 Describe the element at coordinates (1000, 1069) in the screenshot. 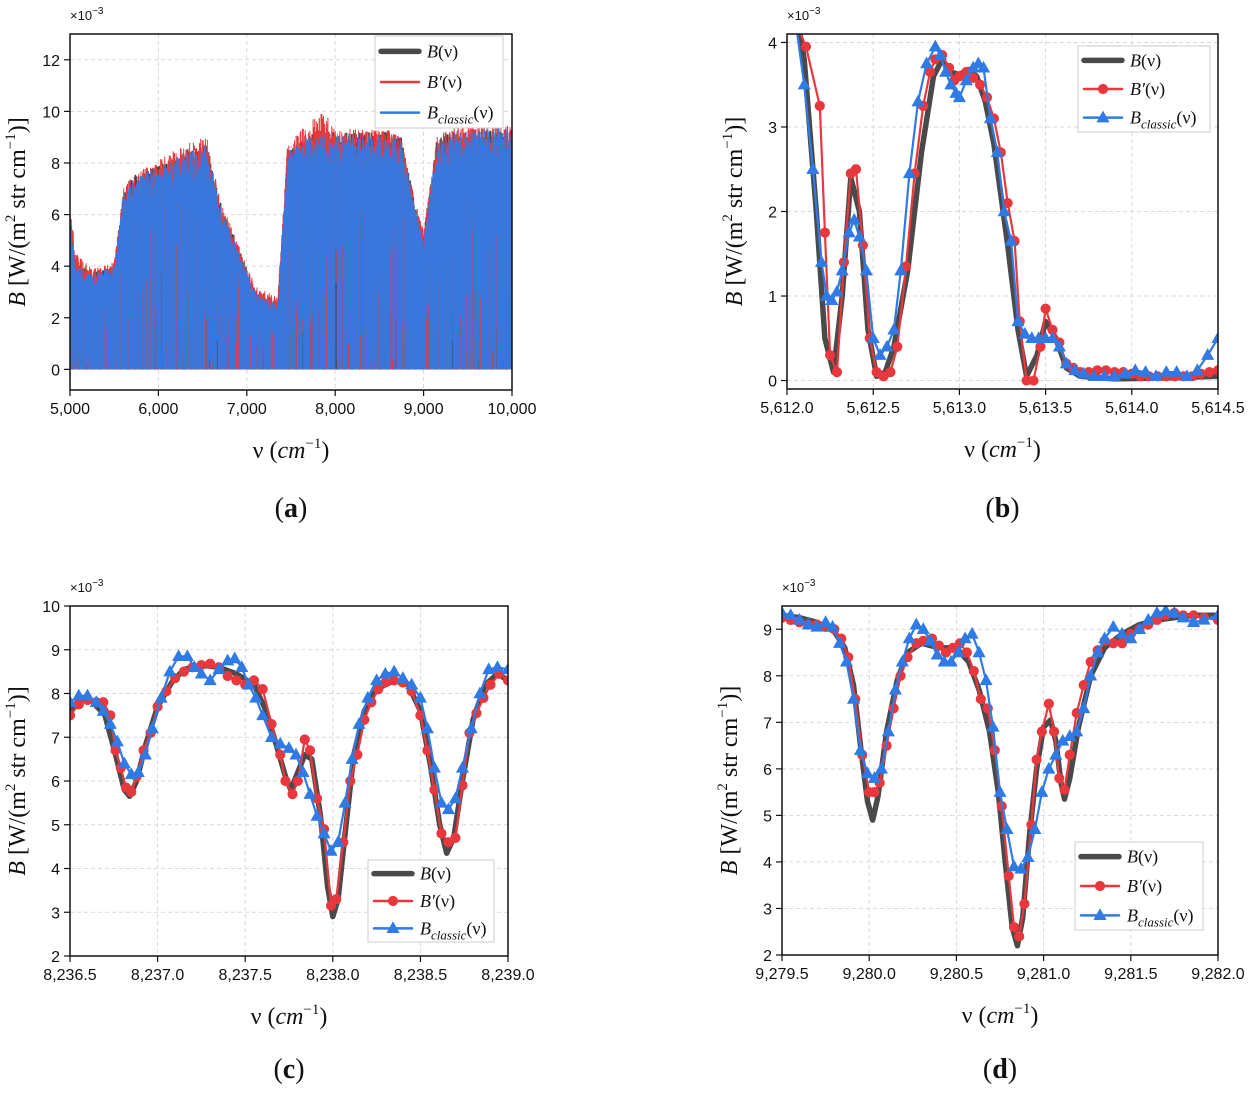

I see `caption-letter: d` at that location.